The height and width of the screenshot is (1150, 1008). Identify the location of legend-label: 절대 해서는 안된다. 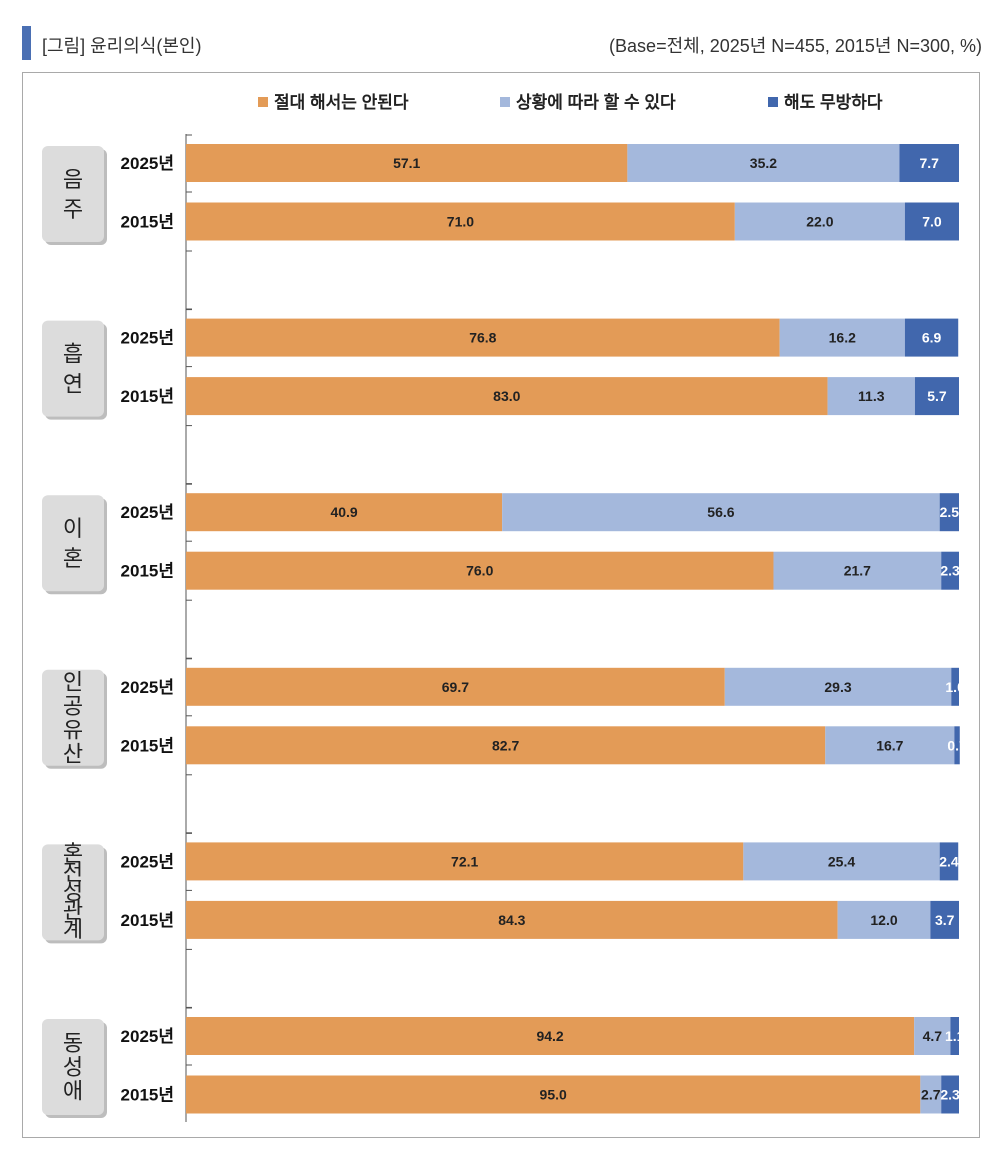
(341, 102).